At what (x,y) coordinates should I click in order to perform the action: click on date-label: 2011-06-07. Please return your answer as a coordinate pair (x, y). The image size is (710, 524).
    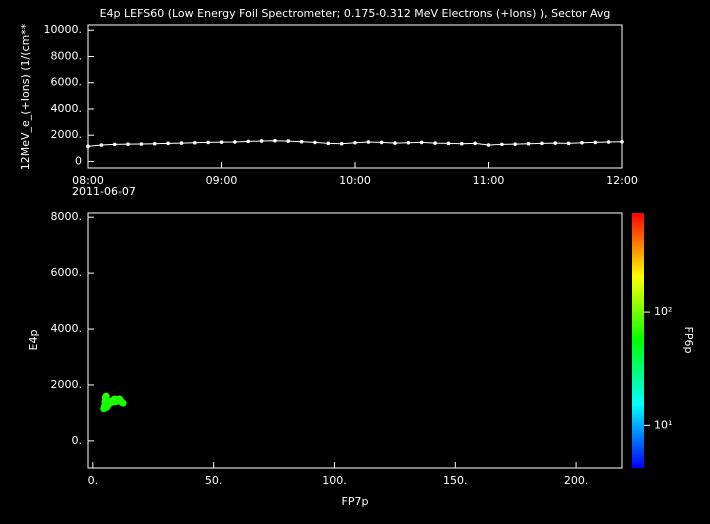
    Looking at the image, I should click on (104, 191).